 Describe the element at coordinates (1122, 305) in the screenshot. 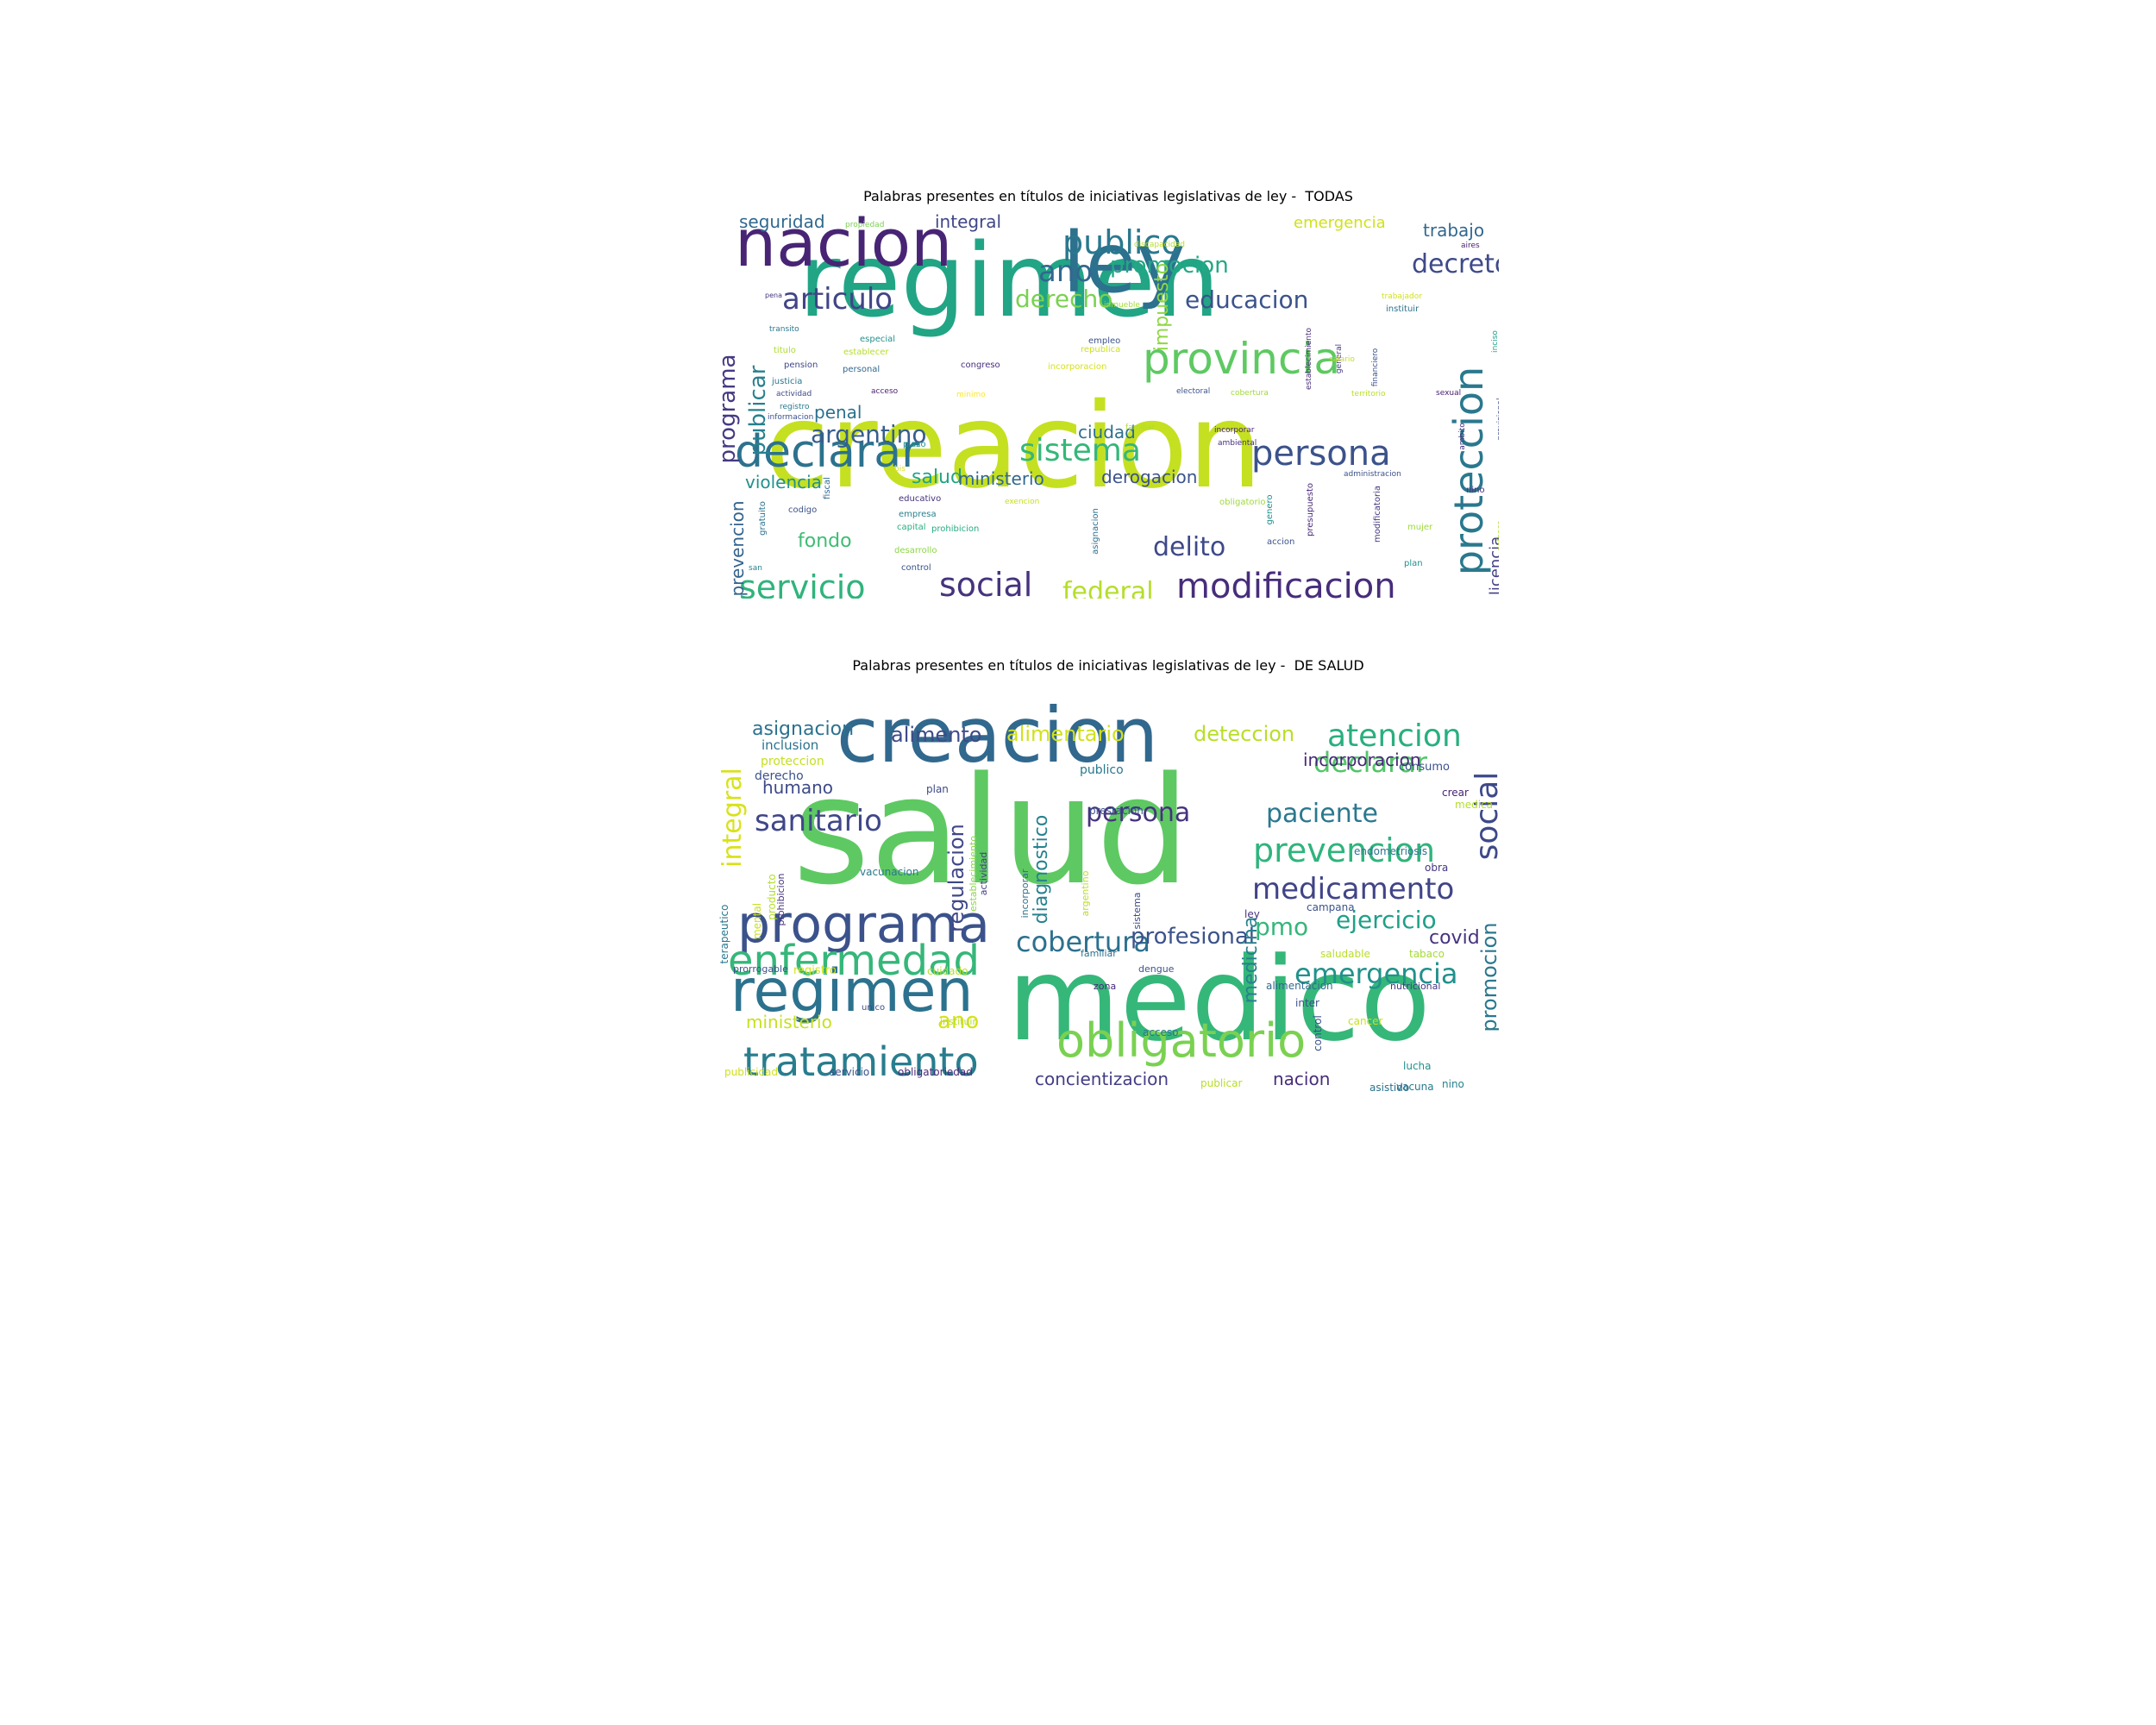

I see `word-inmueble: inmueble` at that location.